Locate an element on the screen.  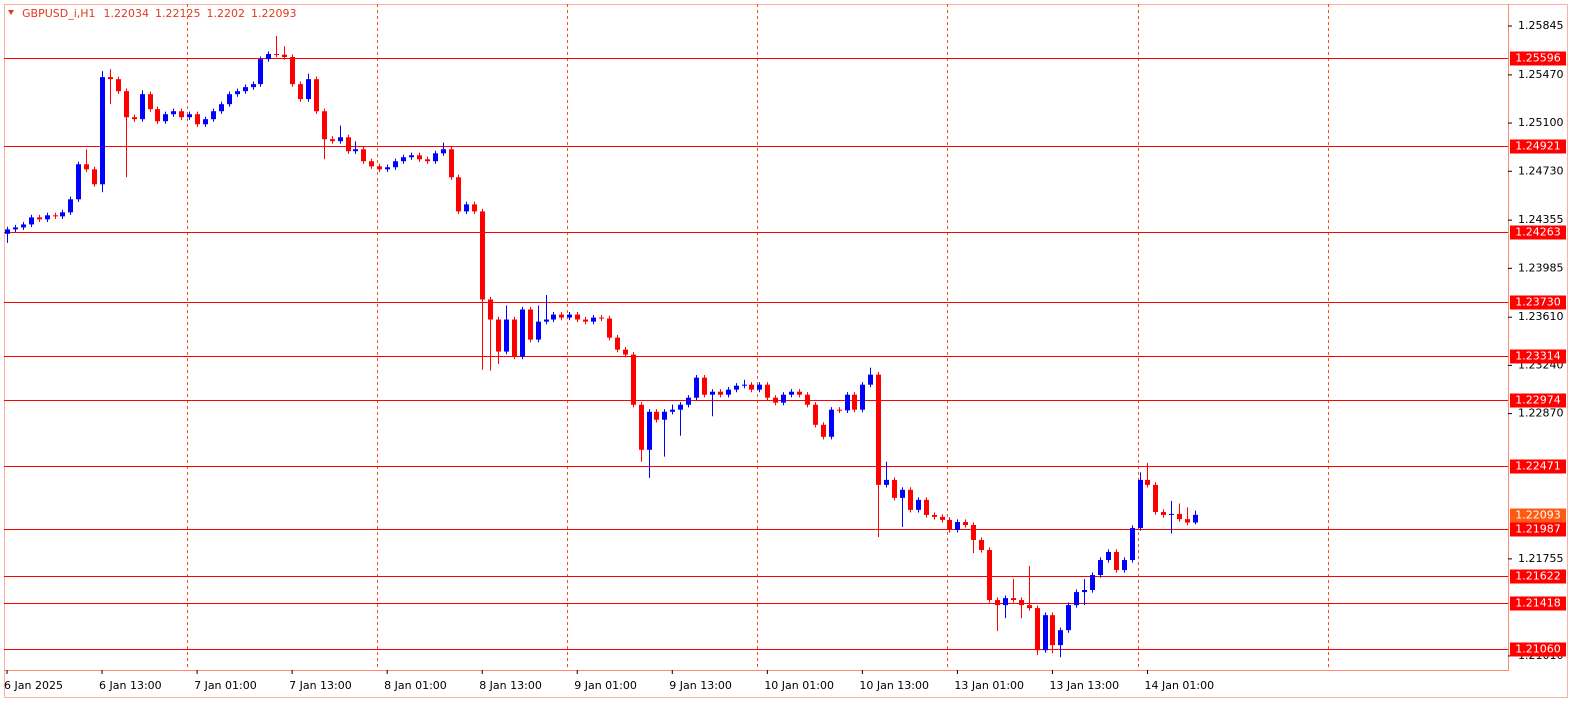
level-label: 1.22974 is located at coordinates (1538, 400).